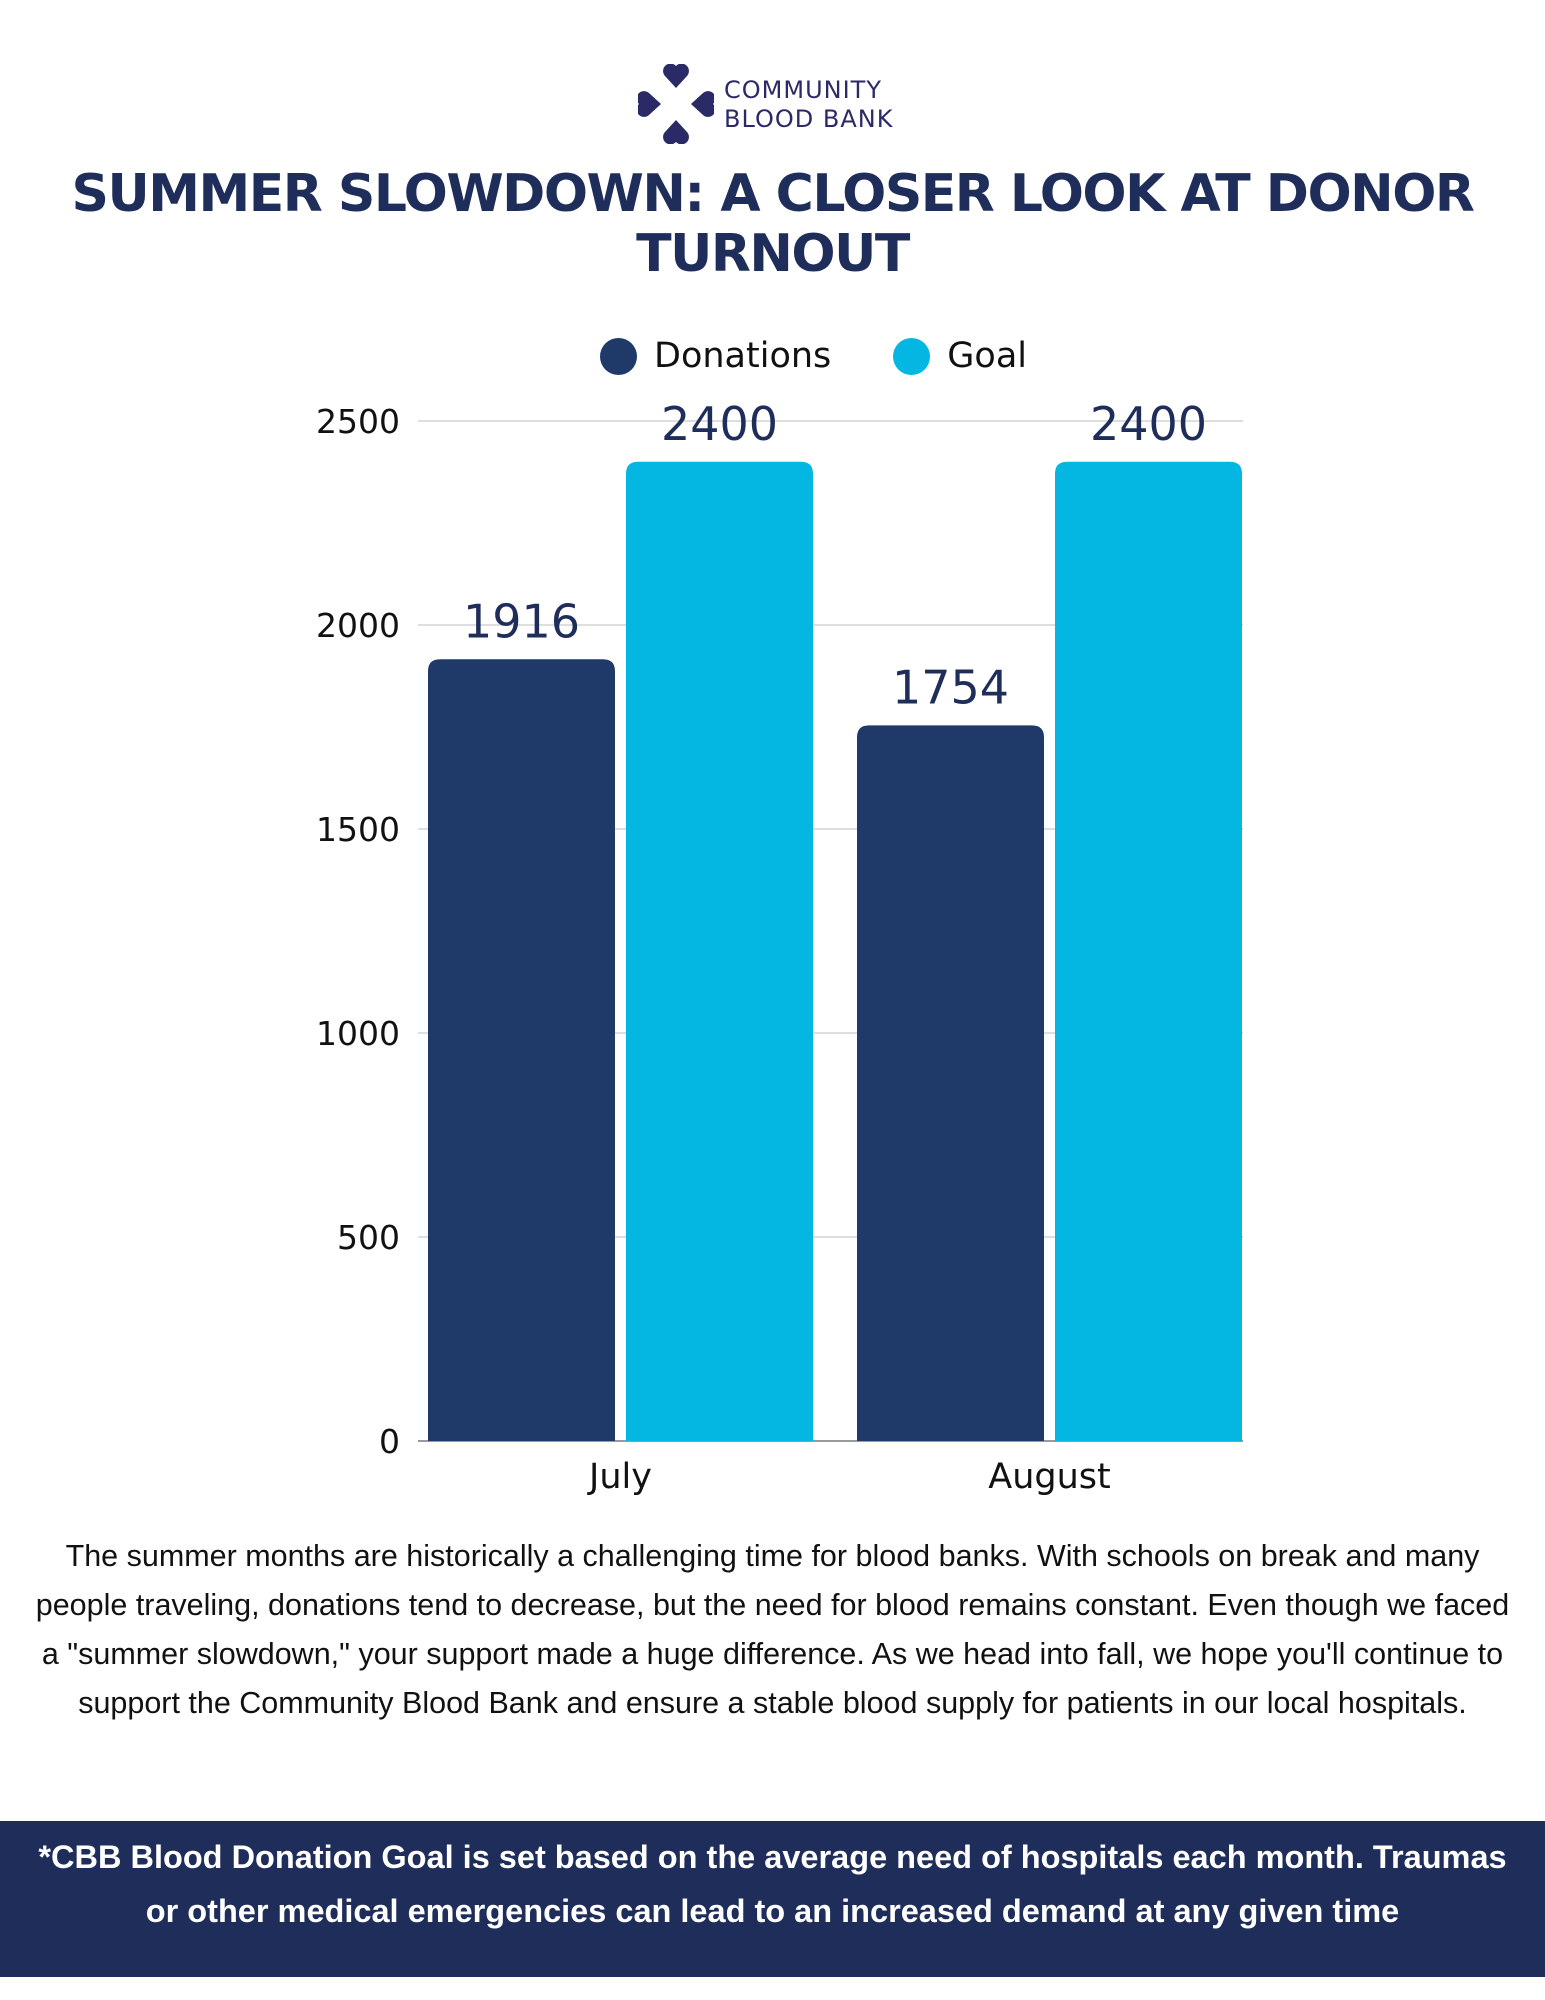  I want to click on legend-dot-goal-icon, so click(912, 356).